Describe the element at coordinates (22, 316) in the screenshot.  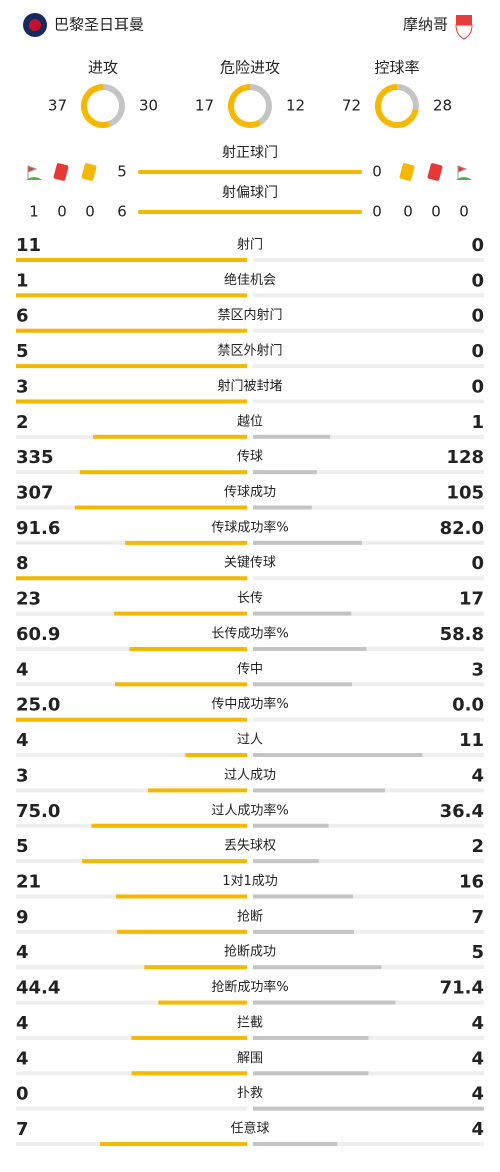
I see `stat-home: 6` at that location.